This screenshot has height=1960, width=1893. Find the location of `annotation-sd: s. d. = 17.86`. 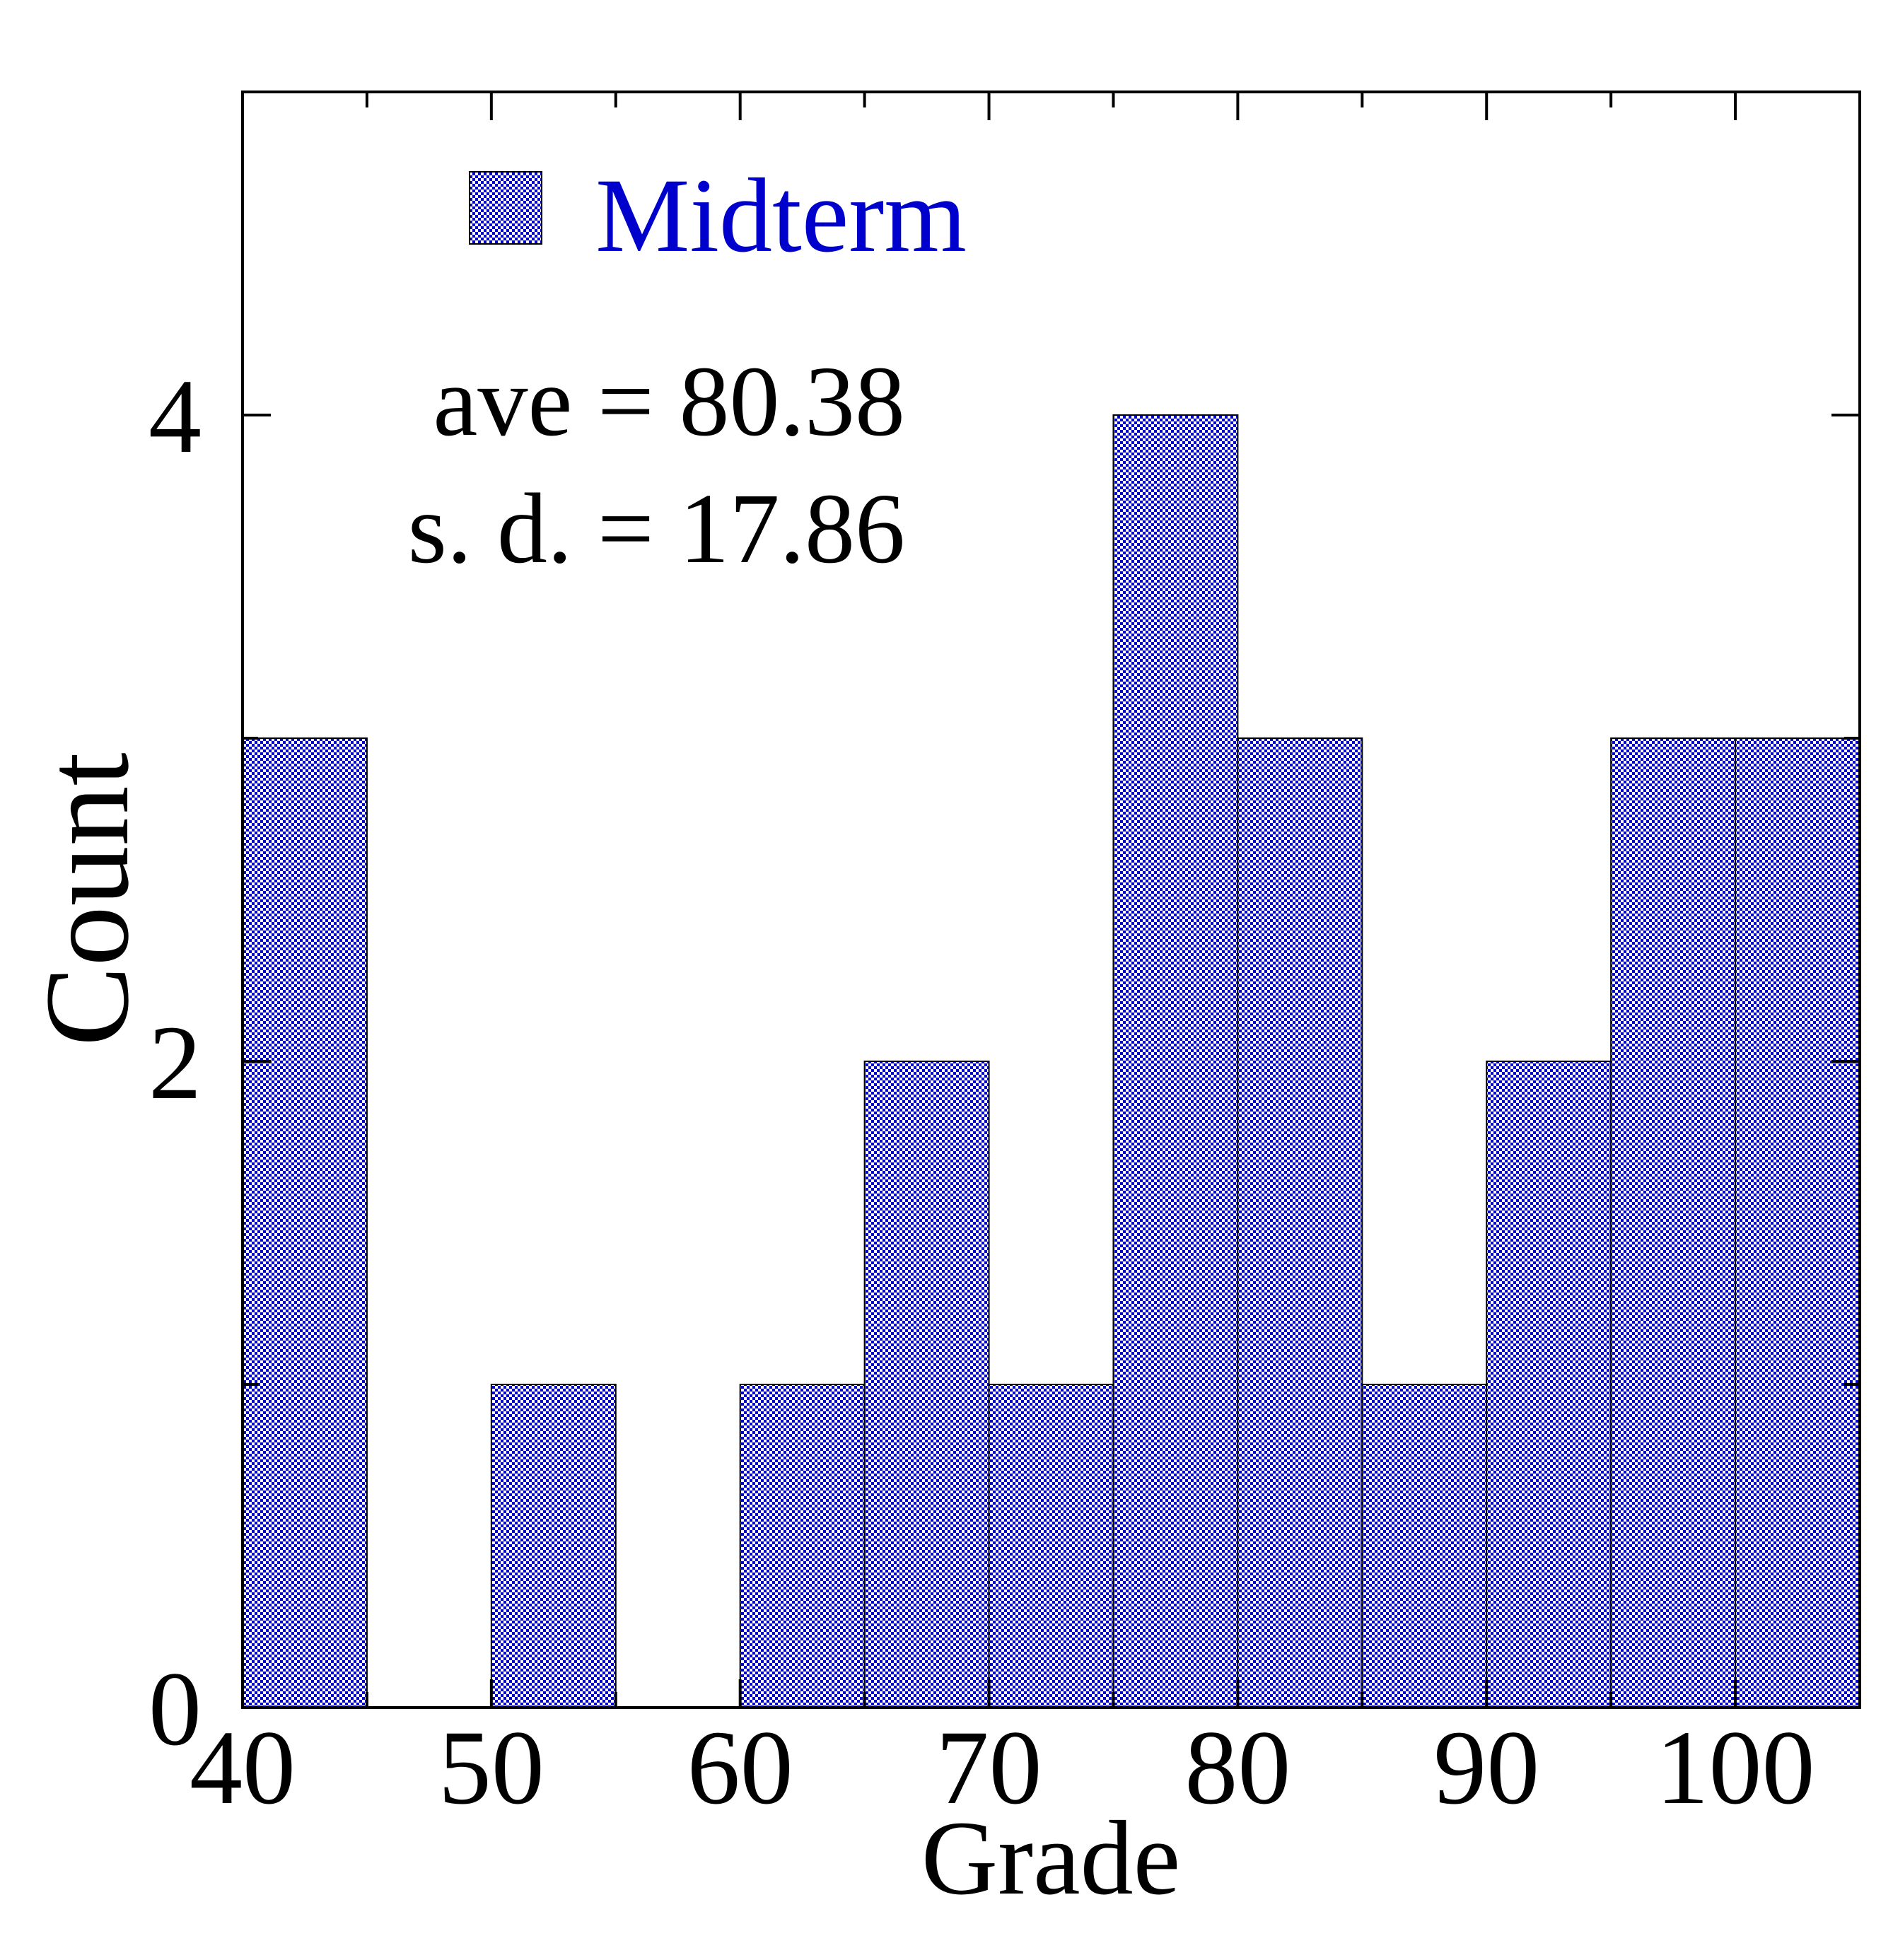

annotation-sd: s. d. = 17.86 is located at coordinates (656, 528).